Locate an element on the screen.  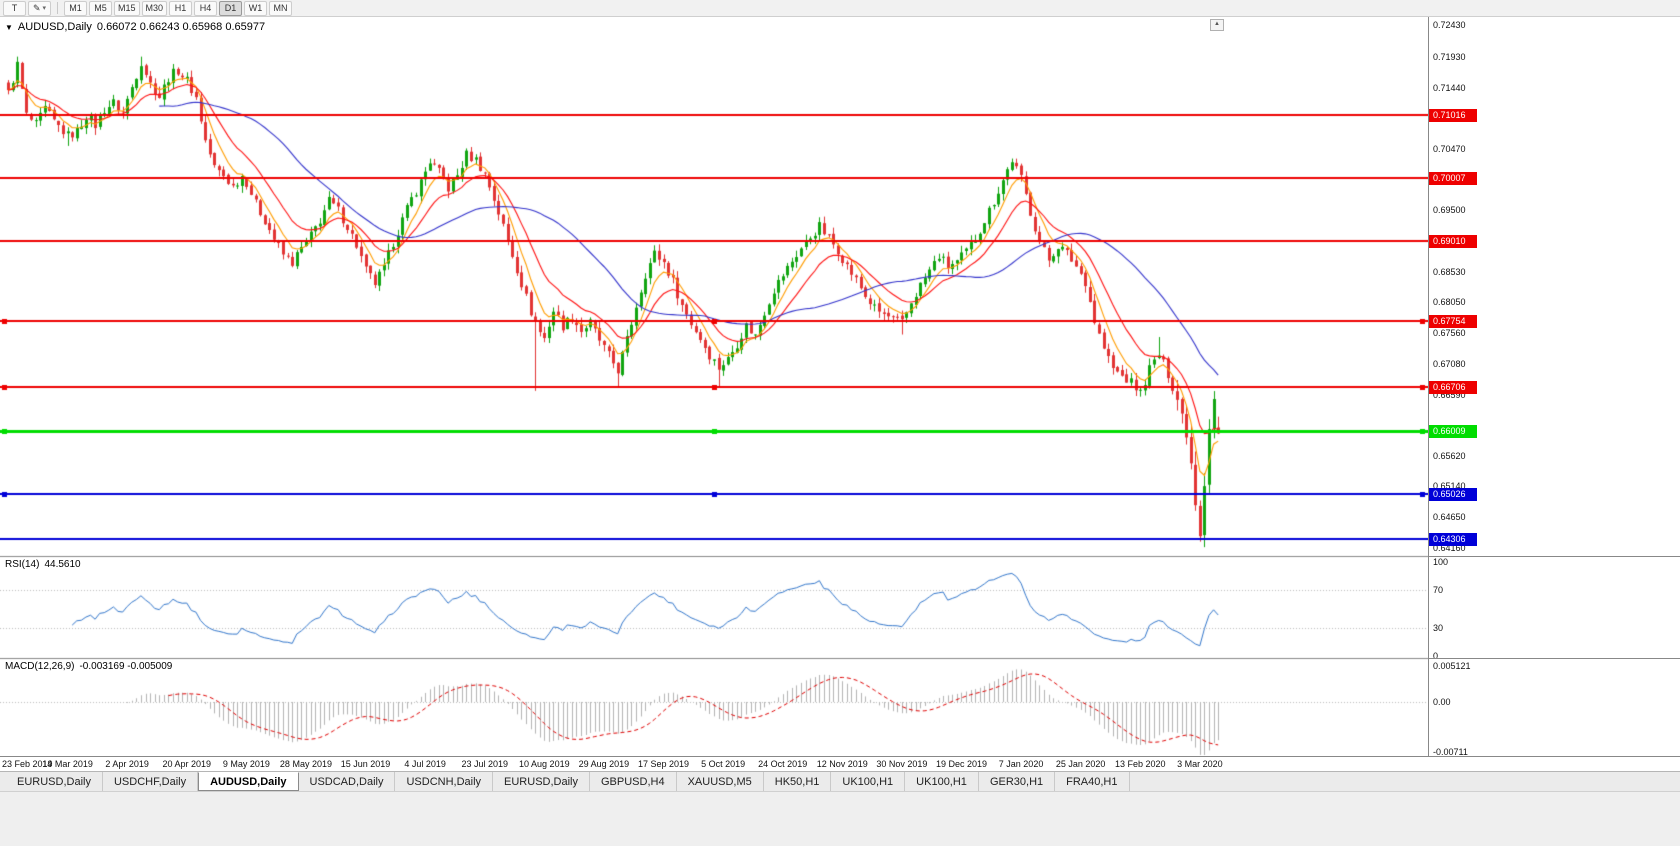
text-tool-button: T is located at coordinates (14, 8).